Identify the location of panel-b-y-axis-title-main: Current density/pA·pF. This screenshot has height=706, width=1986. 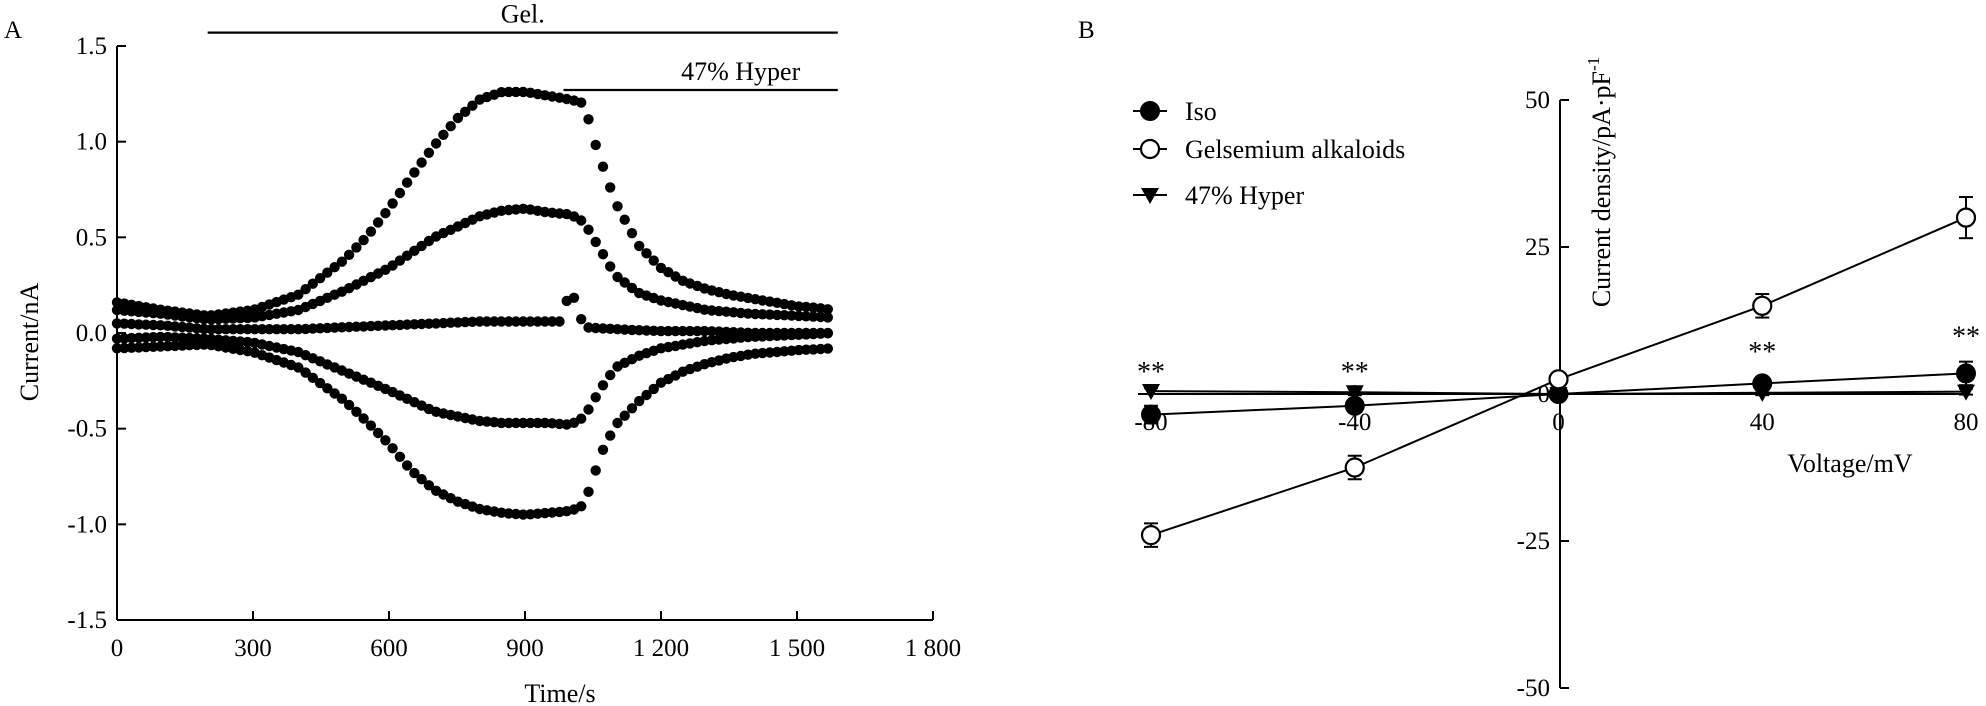
(1601, 189).